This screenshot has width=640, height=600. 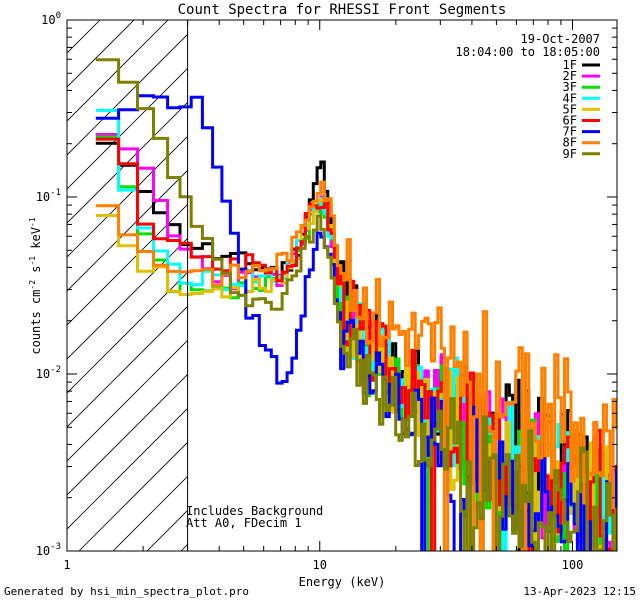 I want to click on y-label-part-e: keV, so click(x=36, y=241).